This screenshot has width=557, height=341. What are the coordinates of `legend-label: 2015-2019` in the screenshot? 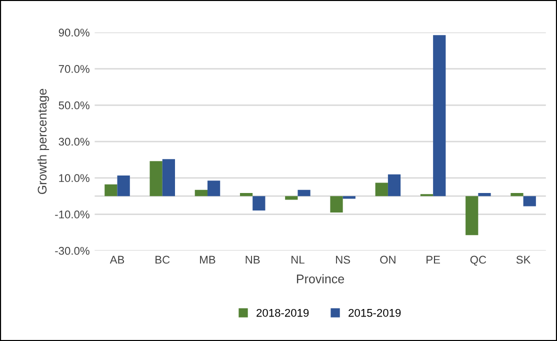 It's located at (374, 312).